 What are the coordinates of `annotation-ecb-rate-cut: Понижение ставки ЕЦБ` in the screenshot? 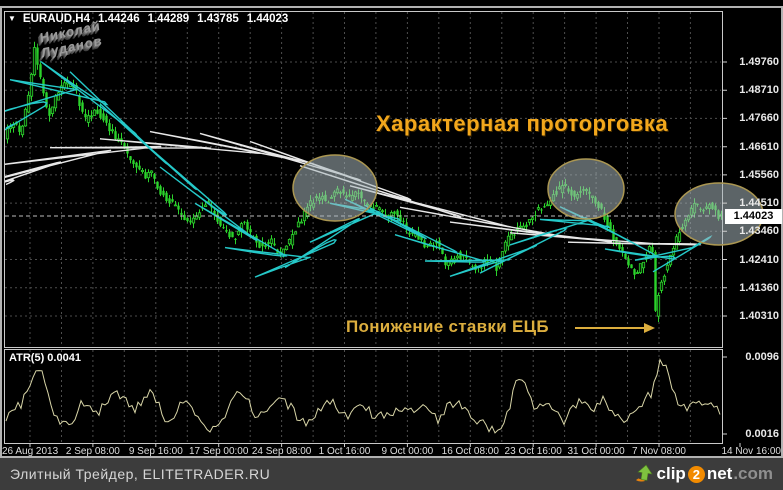 It's located at (447, 326).